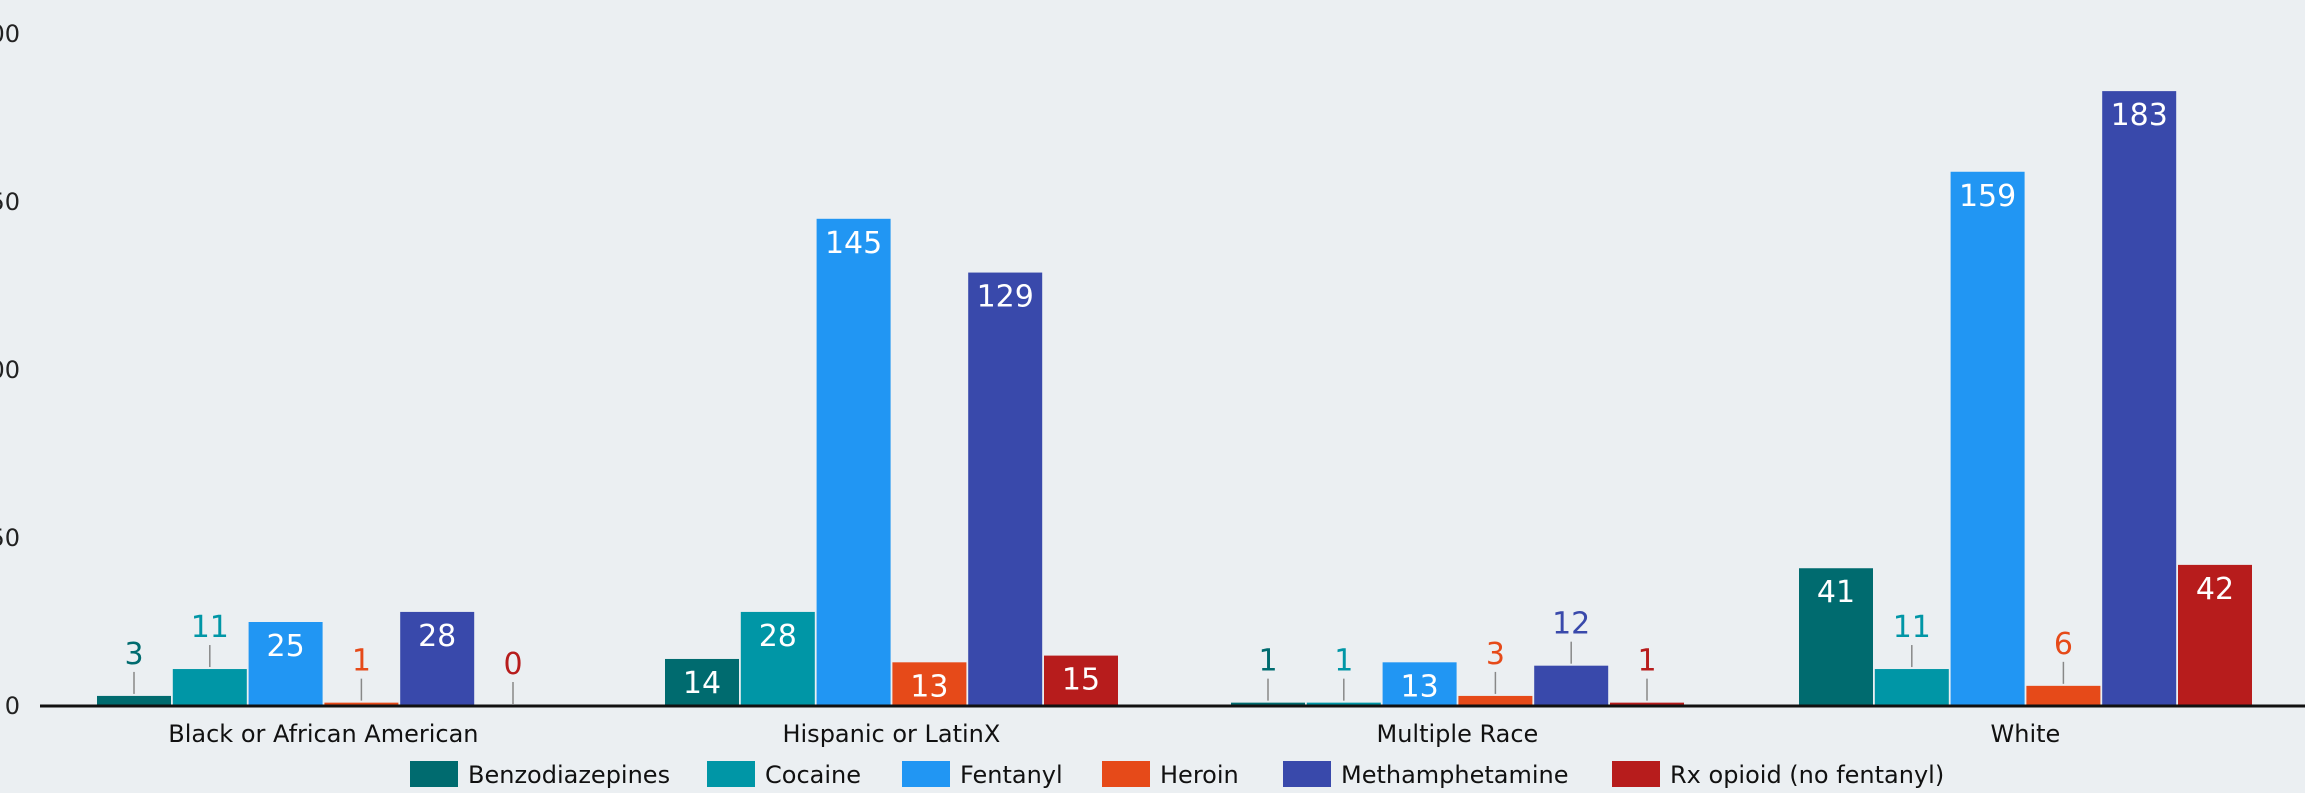 Image resolution: width=2305 pixels, height=793 pixels. I want to click on y-tick-label: 150, so click(10, 202).